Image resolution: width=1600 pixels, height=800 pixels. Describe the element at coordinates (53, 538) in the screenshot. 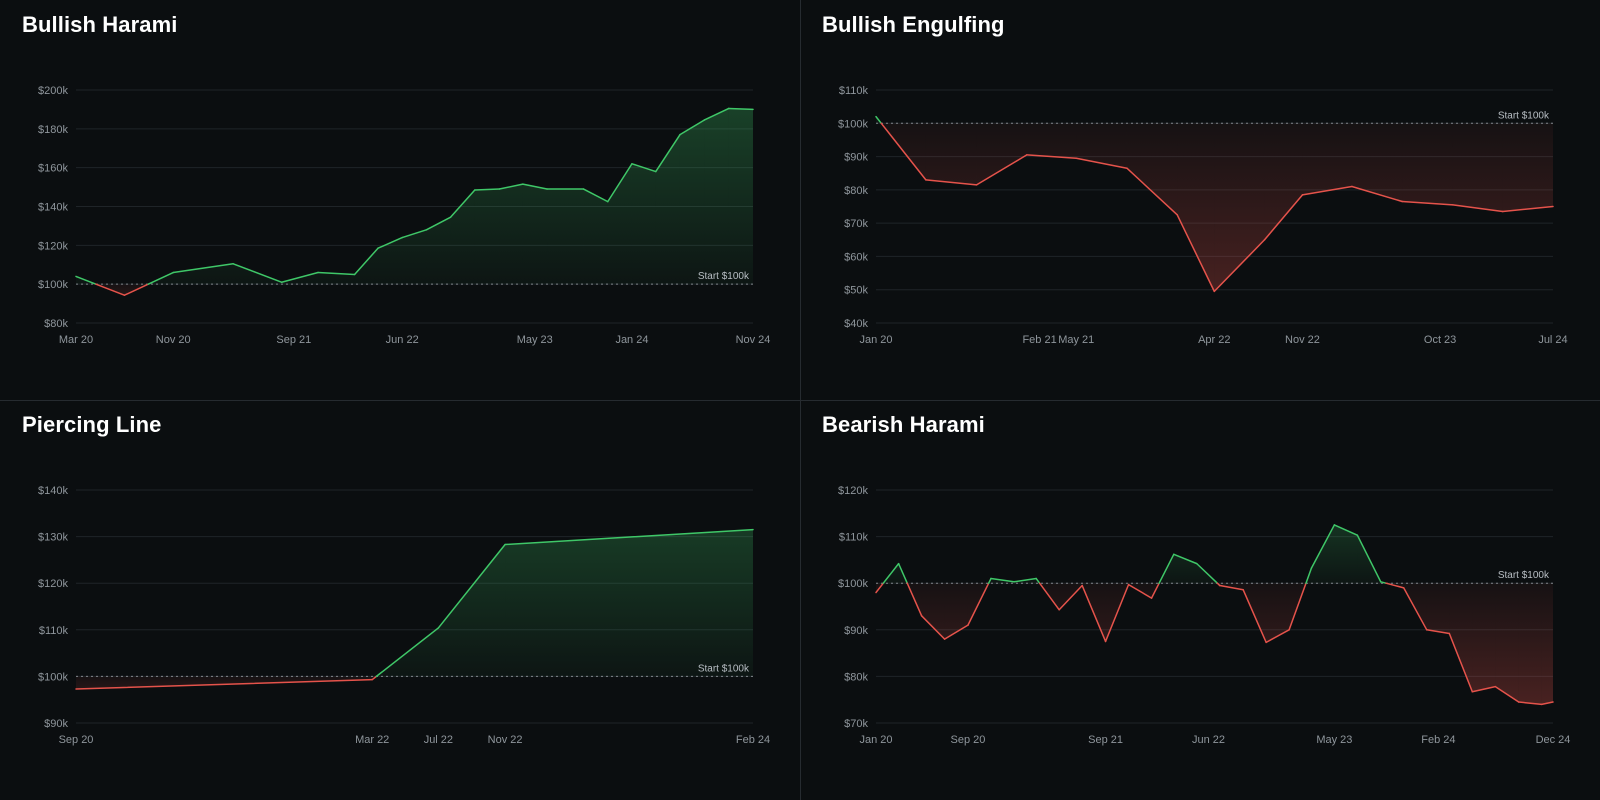

I see `y-tick-label: $130k` at that location.